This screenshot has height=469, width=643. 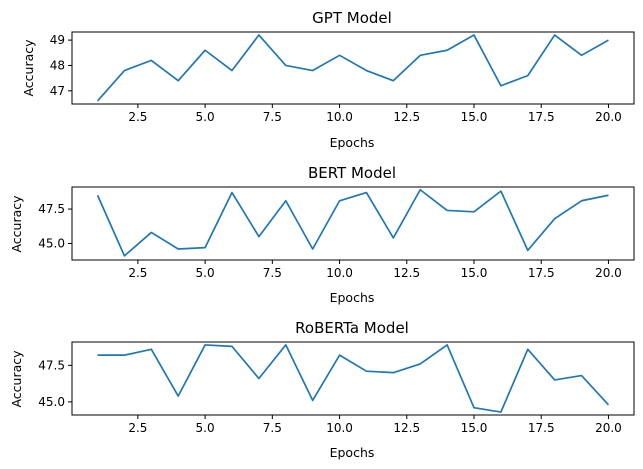 I want to click on y-tick-label: 48, so click(x=57, y=65).